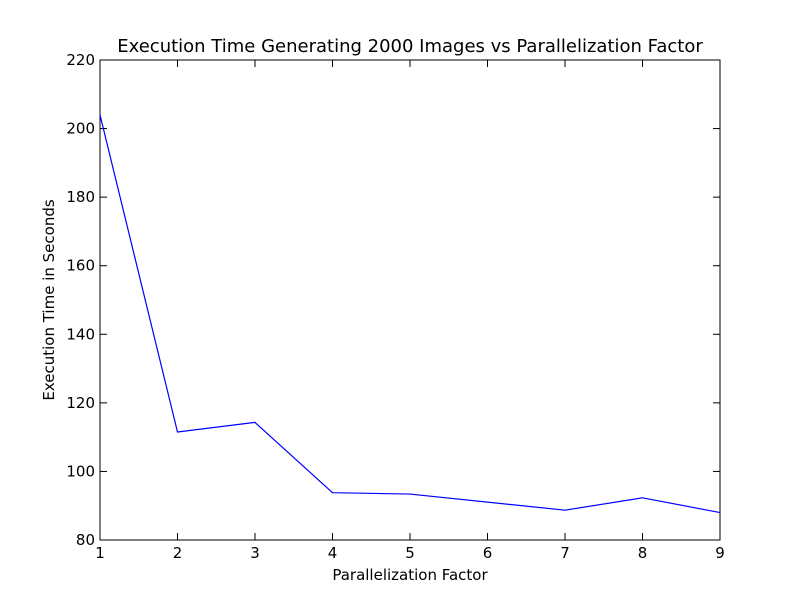 The height and width of the screenshot is (600, 800). What do you see at coordinates (80, 197) in the screenshot?
I see `y-tick-label: 180` at bounding box center [80, 197].